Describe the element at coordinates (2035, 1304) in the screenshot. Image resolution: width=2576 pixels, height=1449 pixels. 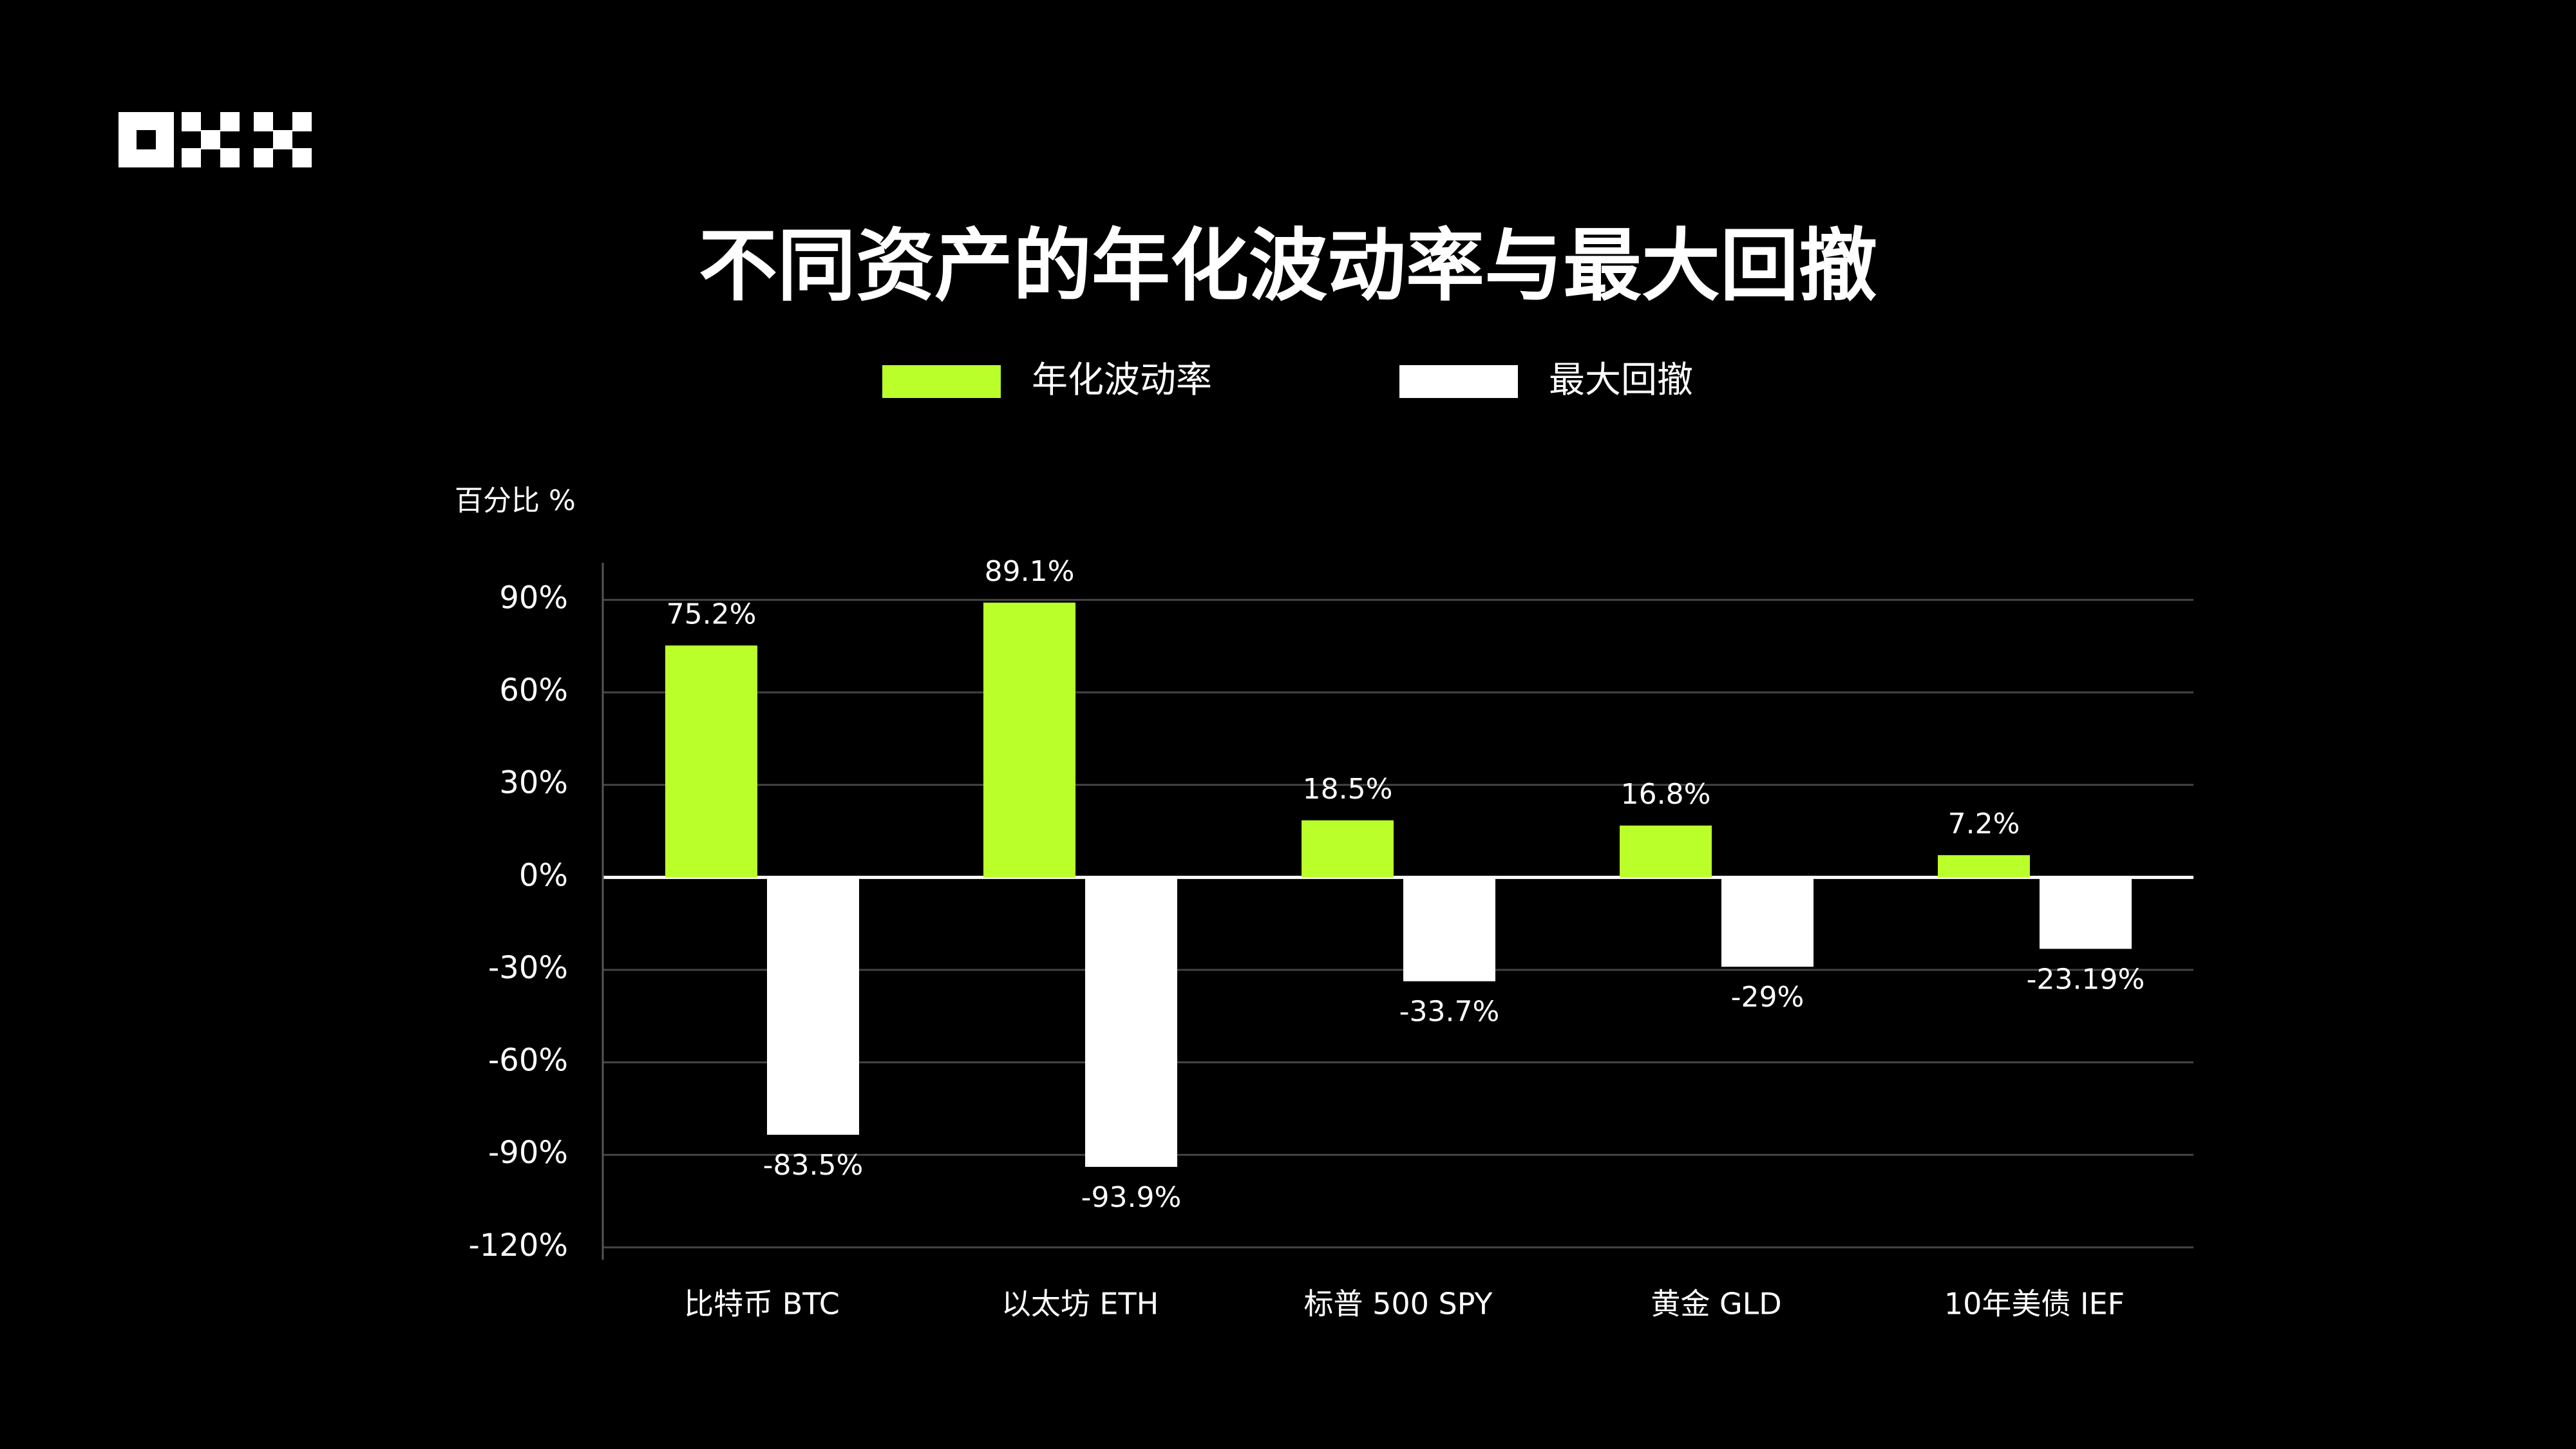
I see `x-tick-label: 10年美债 IEF` at that location.